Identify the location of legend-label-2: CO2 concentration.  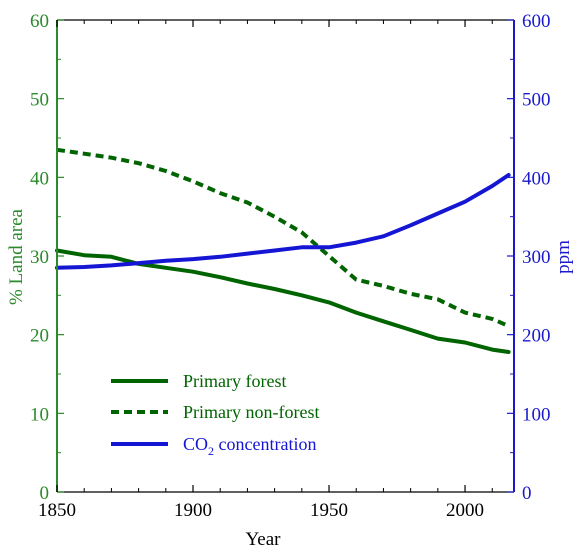
(249, 446).